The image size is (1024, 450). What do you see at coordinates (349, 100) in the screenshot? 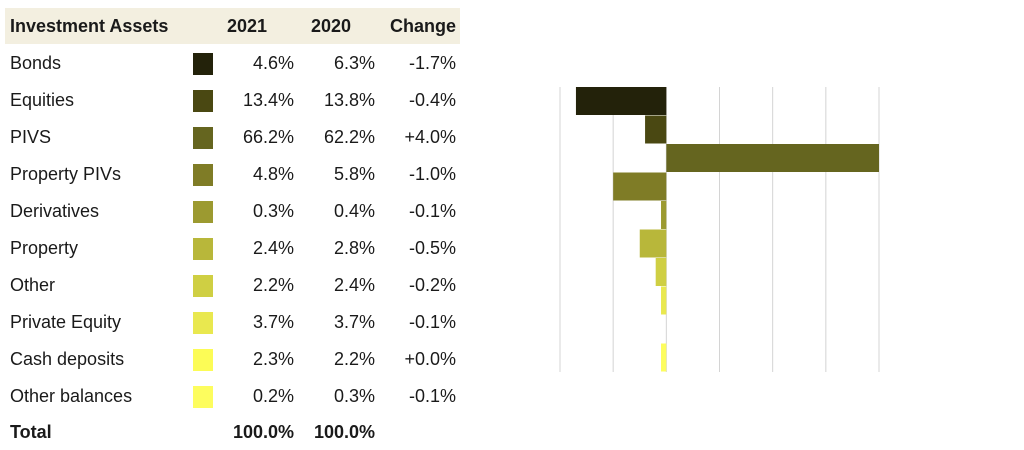
I see `cell-2020: 13.8%` at bounding box center [349, 100].